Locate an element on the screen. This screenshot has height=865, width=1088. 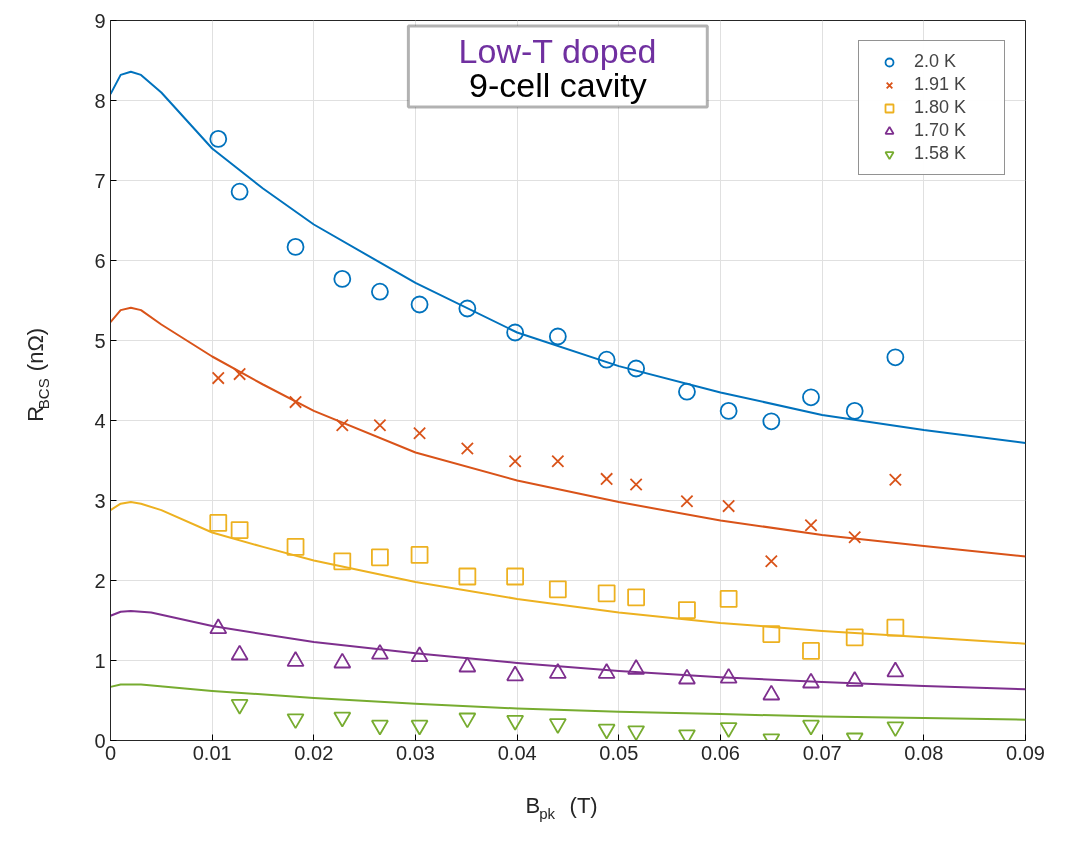
y-tick-label: 8 is located at coordinates (100, 100).